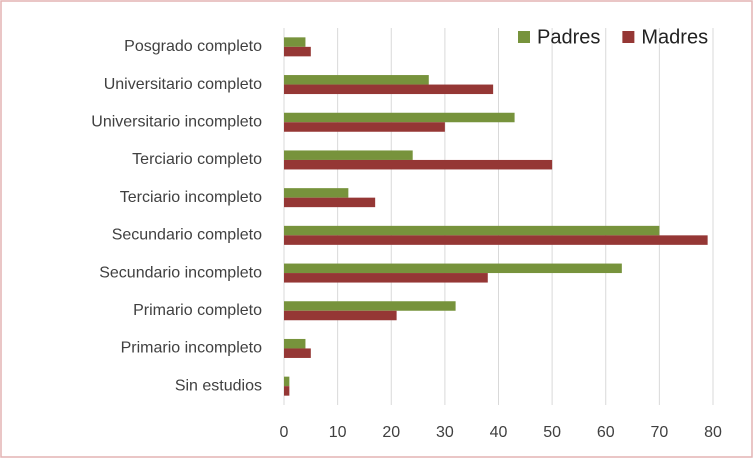  I want to click on x-tick-label: 30, so click(445, 432).